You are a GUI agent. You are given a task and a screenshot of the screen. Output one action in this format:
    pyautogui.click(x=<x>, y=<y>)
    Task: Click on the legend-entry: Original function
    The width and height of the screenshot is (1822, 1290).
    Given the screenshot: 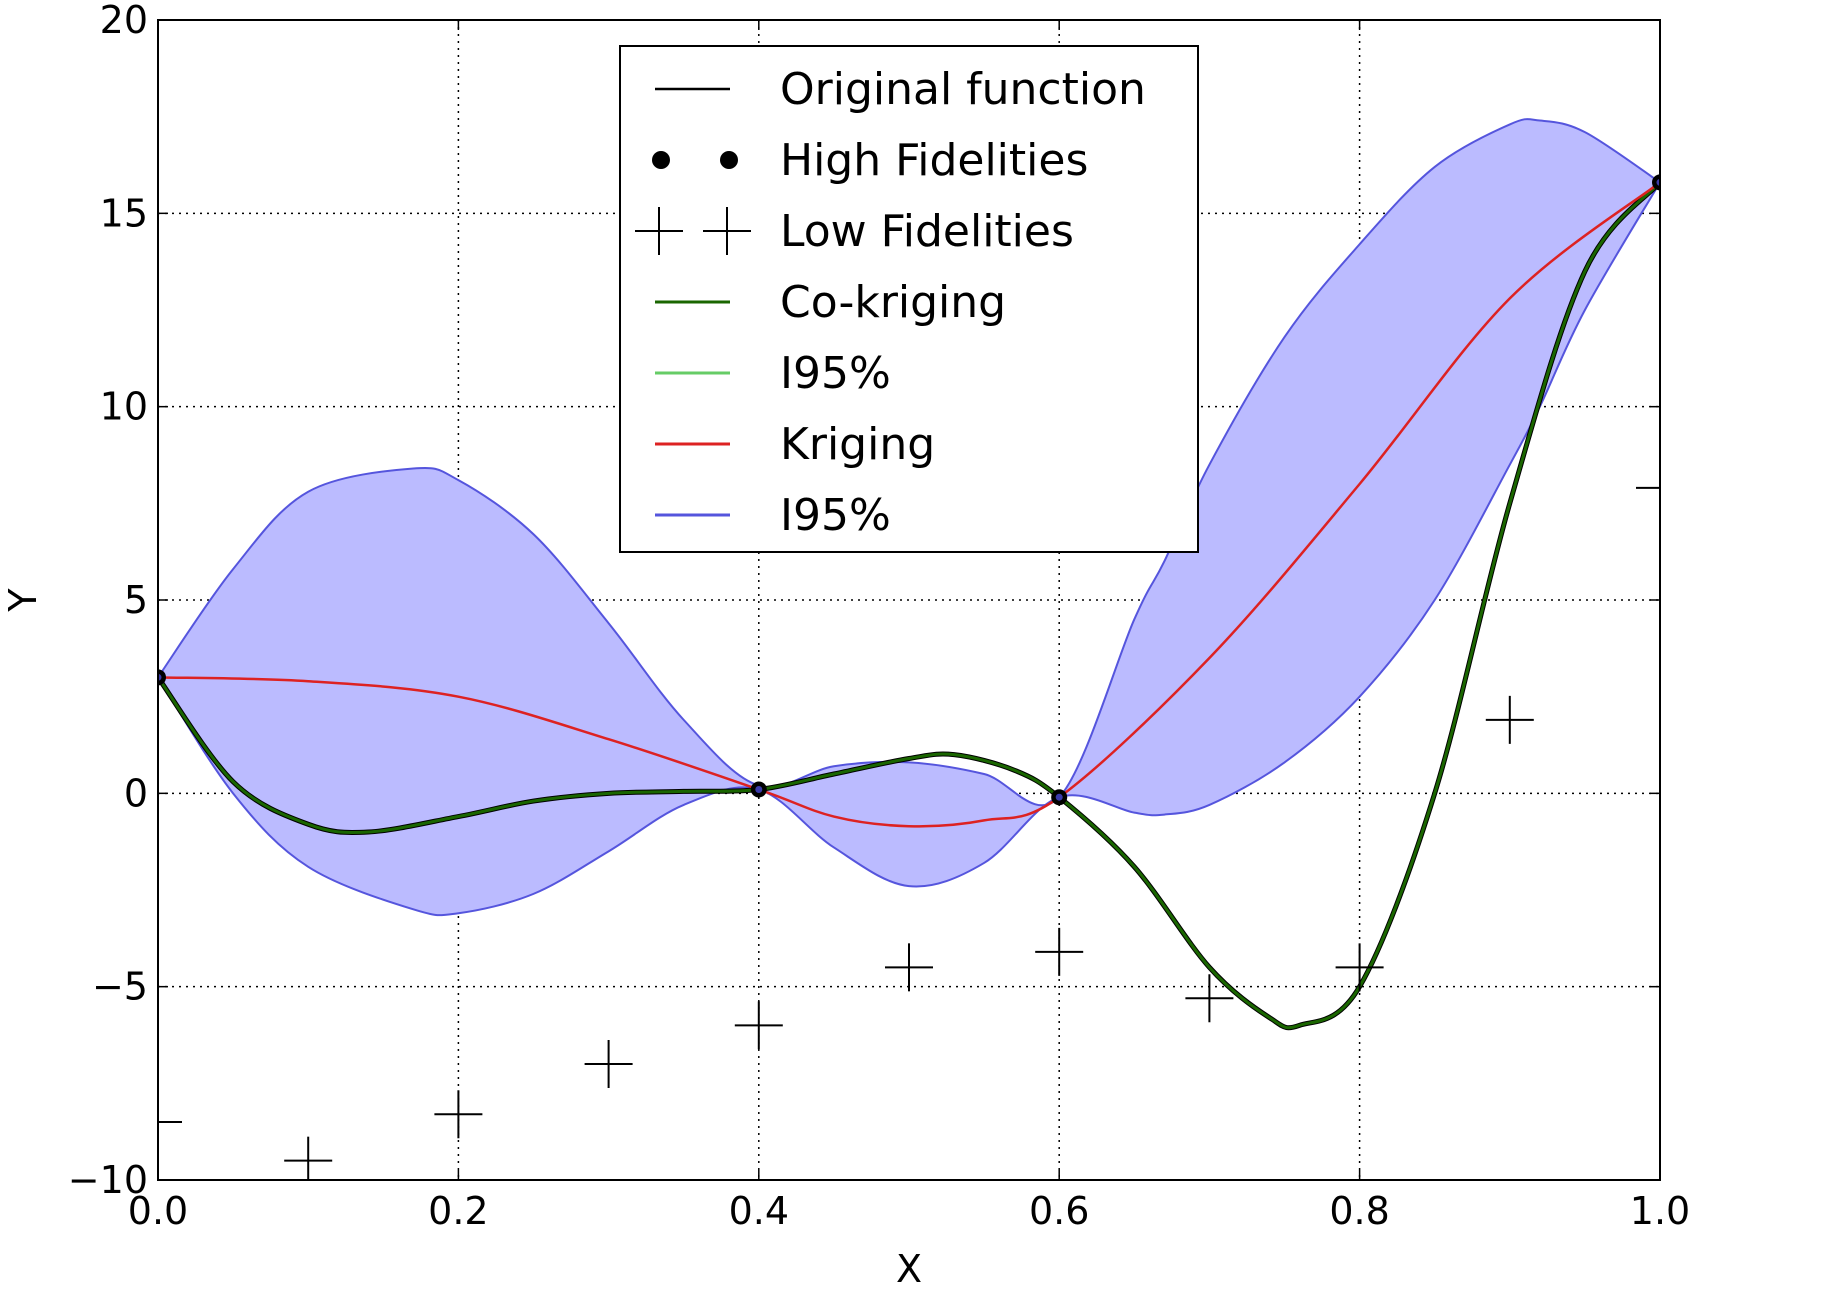 What is the action you would take?
    pyautogui.click(x=900, y=89)
    